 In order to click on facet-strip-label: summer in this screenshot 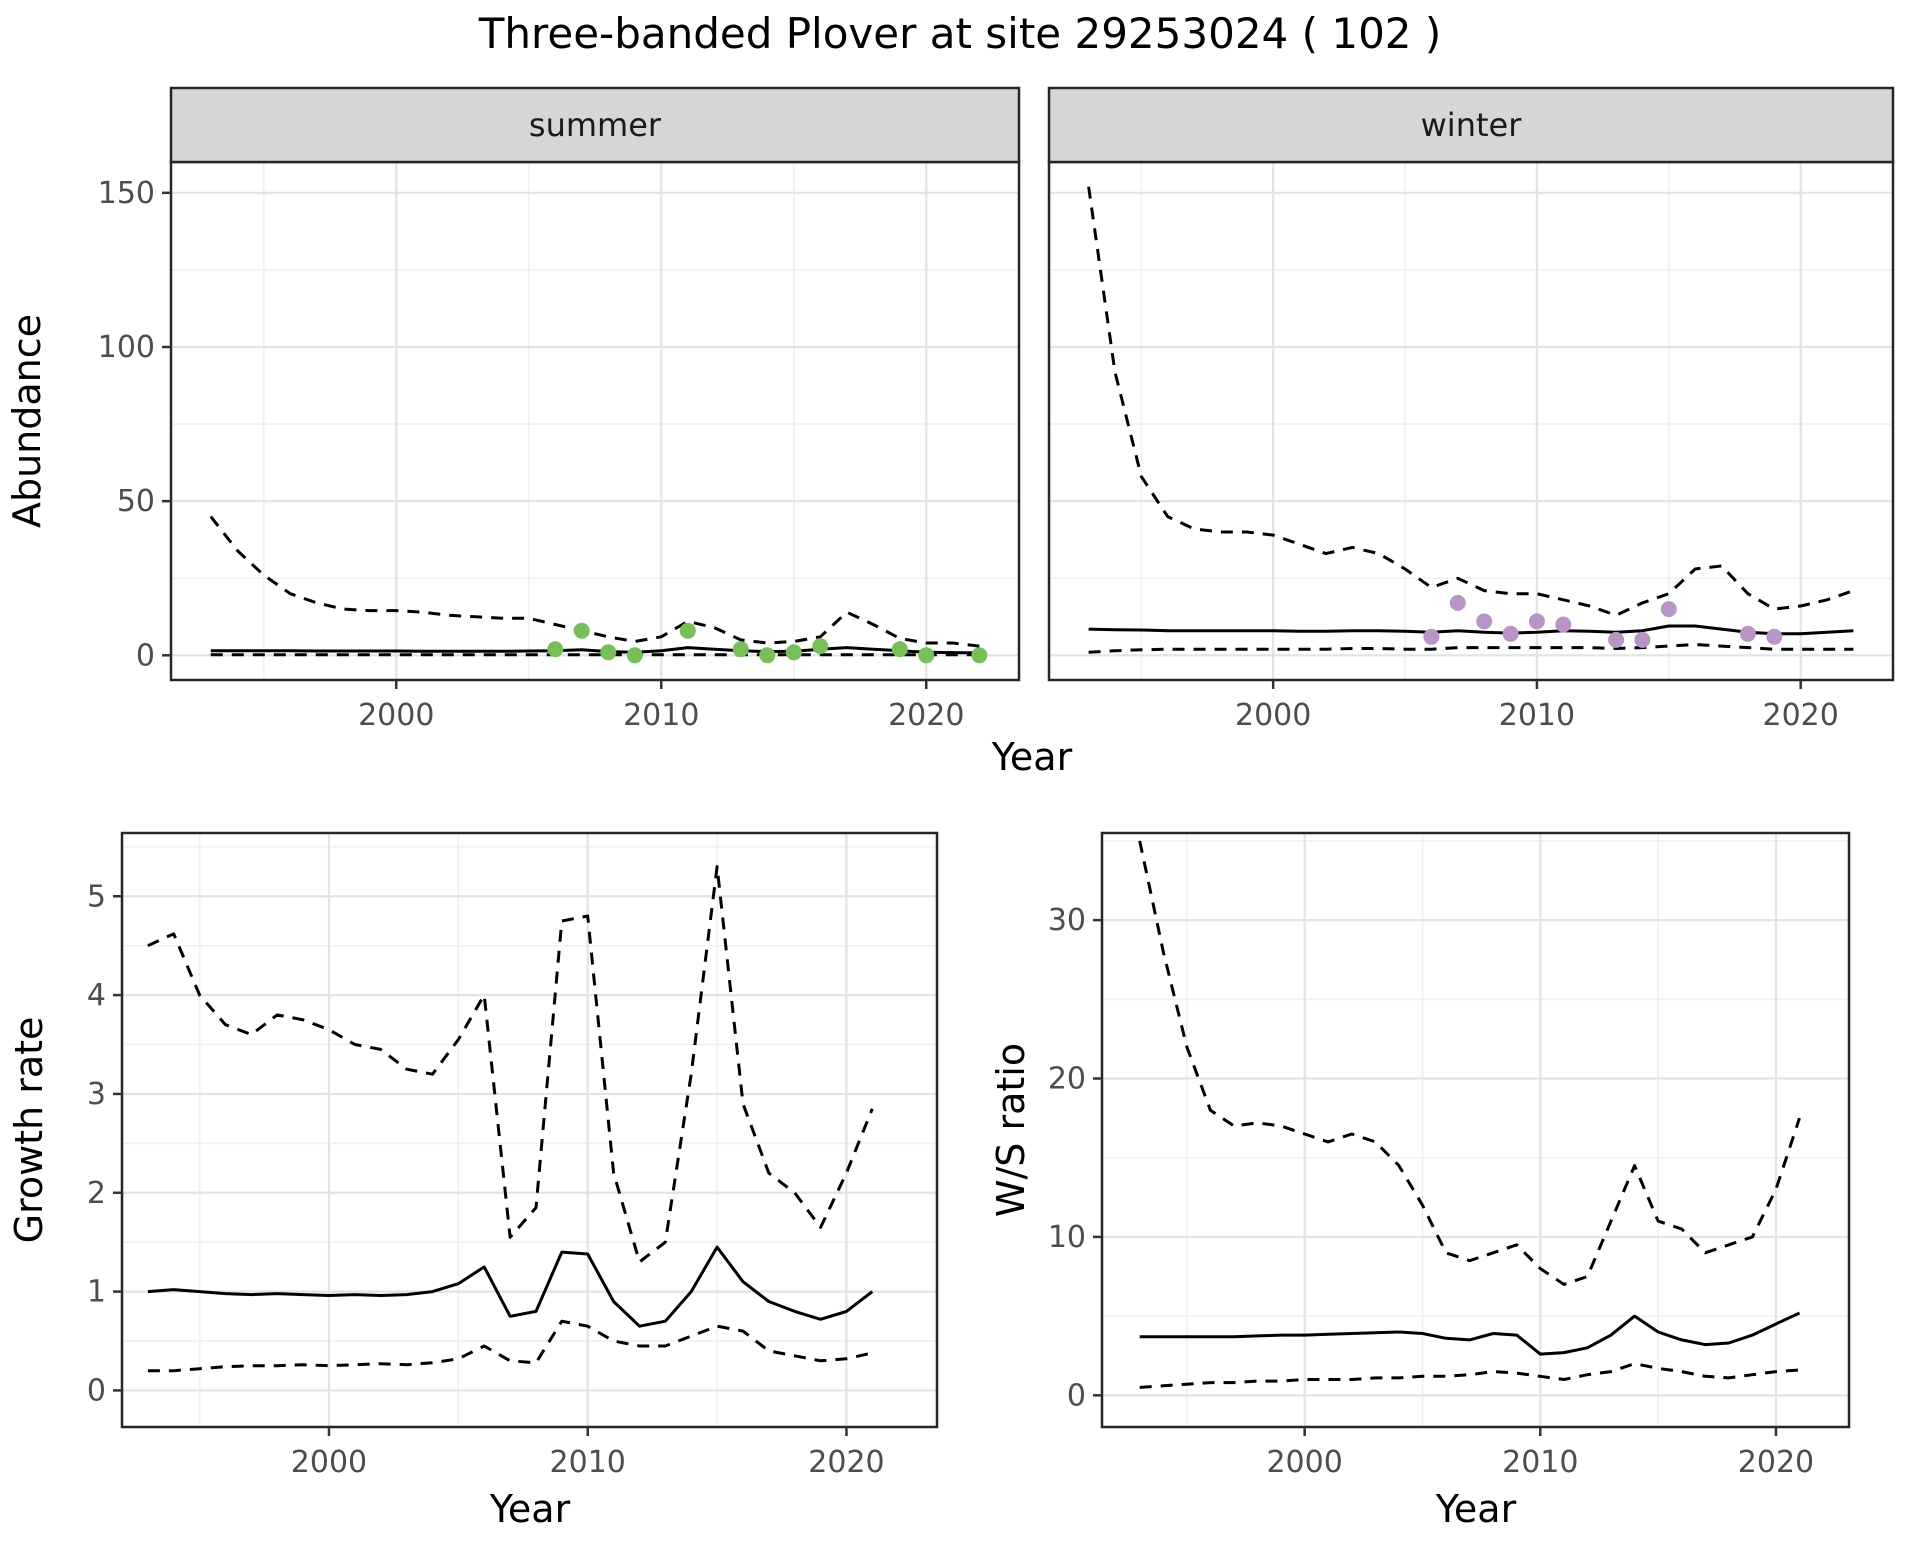, I will do `click(595, 125)`.